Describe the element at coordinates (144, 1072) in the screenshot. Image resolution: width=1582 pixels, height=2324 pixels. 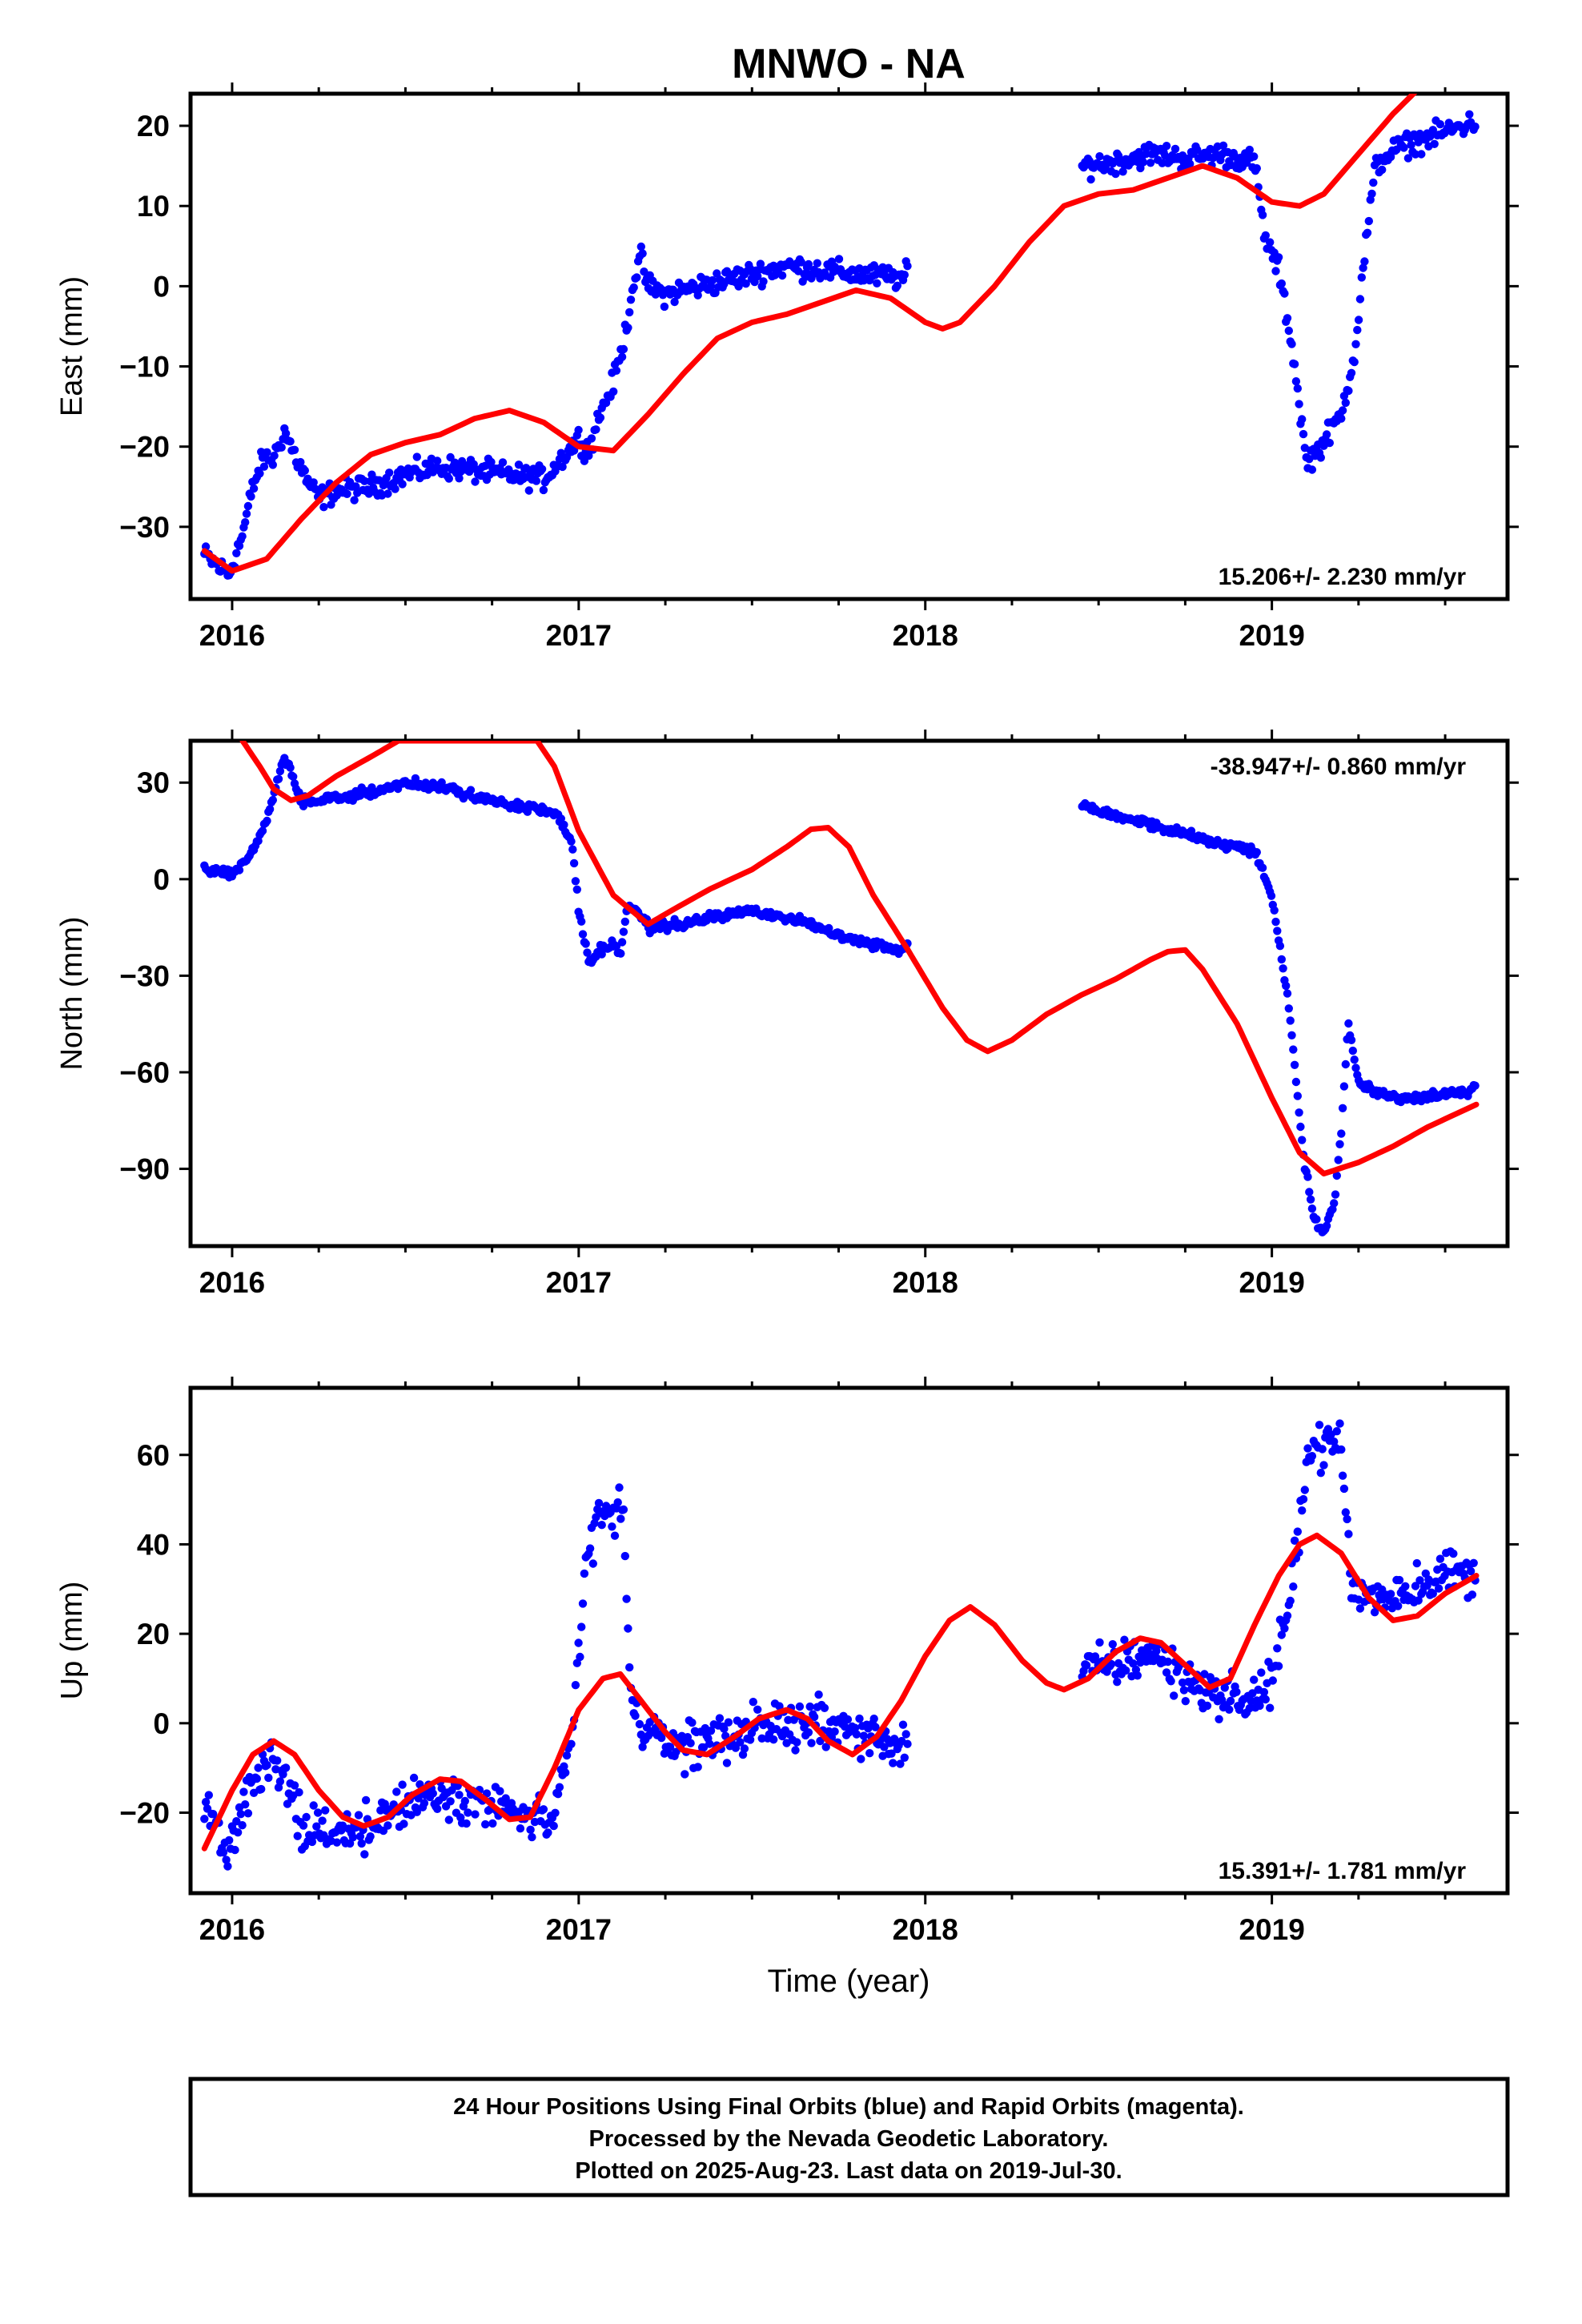
I see `north-ytick-label: −60` at that location.